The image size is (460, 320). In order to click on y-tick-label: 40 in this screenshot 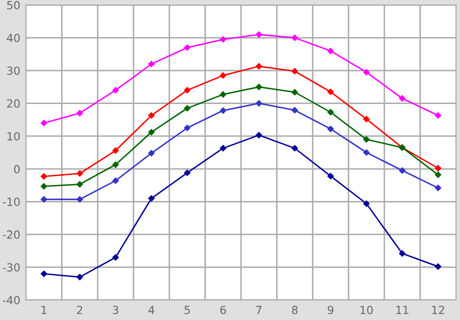, I will do `click(13, 38)`.